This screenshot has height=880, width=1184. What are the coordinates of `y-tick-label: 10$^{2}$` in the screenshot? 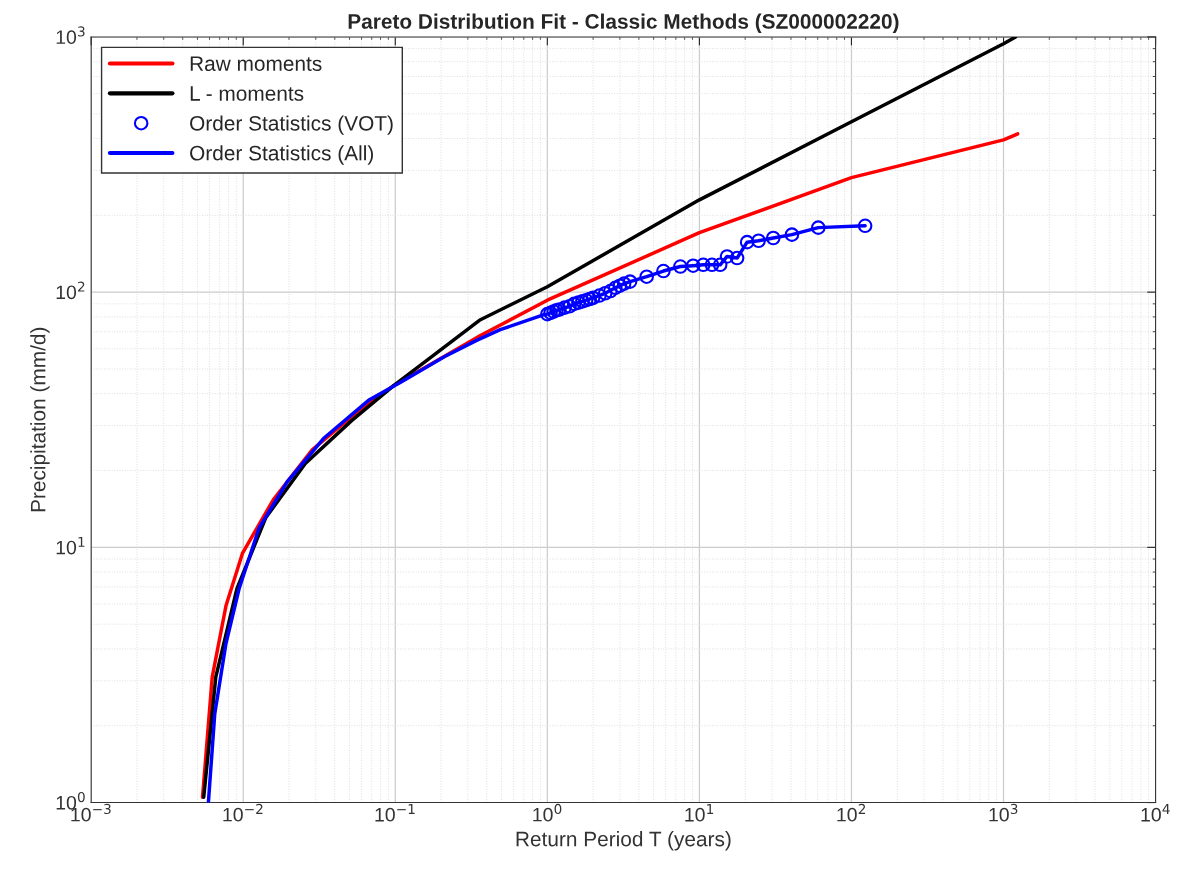 It's located at (70, 290).